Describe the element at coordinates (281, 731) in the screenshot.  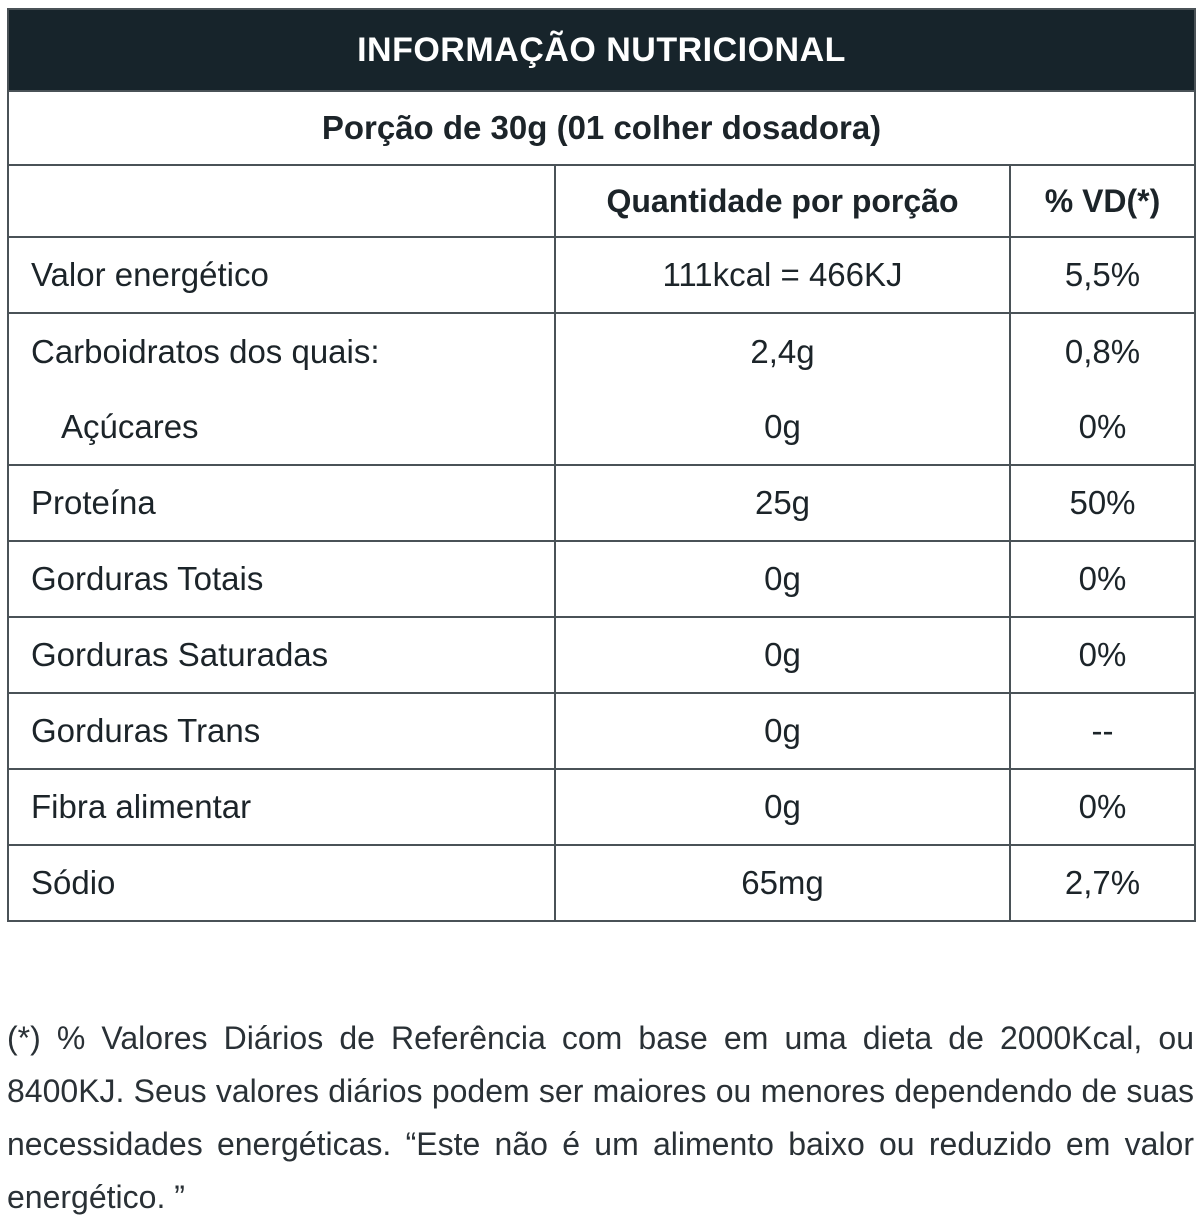
I see `nutrient-name: Gorduras Trans` at that location.